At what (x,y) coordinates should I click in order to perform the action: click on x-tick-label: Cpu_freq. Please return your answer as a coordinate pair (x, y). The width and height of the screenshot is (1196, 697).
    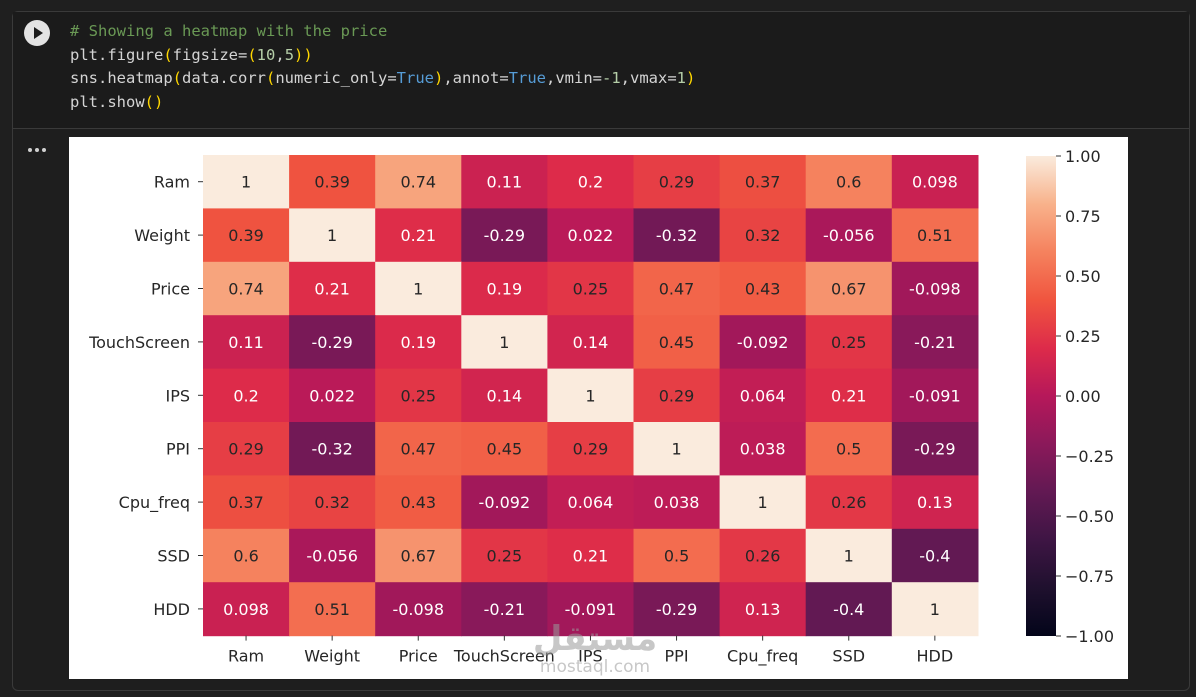
    Looking at the image, I should click on (762, 657).